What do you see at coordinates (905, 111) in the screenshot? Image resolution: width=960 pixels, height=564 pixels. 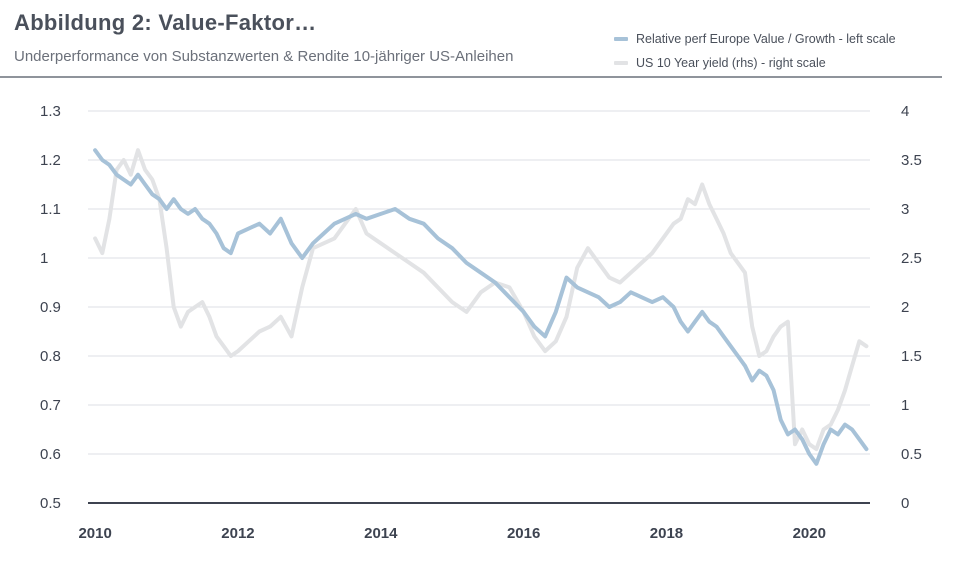 I see `y-right-tick-label: 4` at bounding box center [905, 111].